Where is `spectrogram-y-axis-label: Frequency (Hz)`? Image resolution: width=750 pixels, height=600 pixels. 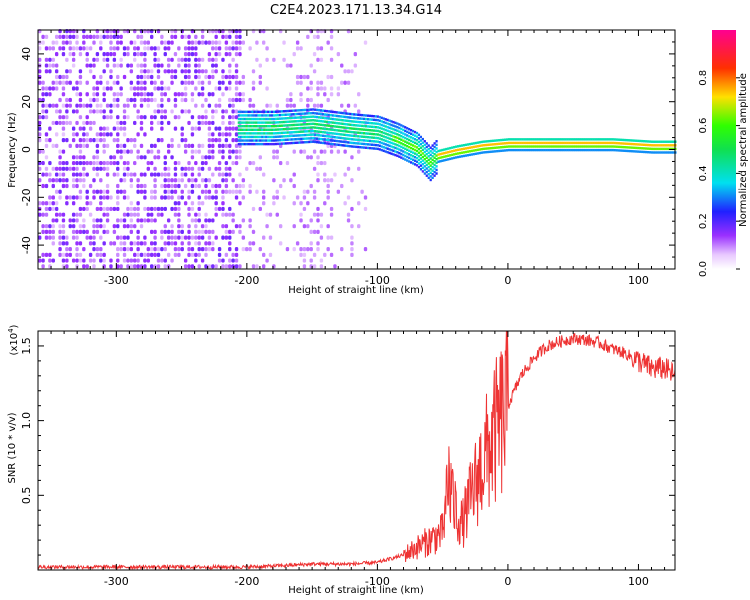 spectrogram-y-axis-label: Frequency (Hz) is located at coordinates (12, 150).